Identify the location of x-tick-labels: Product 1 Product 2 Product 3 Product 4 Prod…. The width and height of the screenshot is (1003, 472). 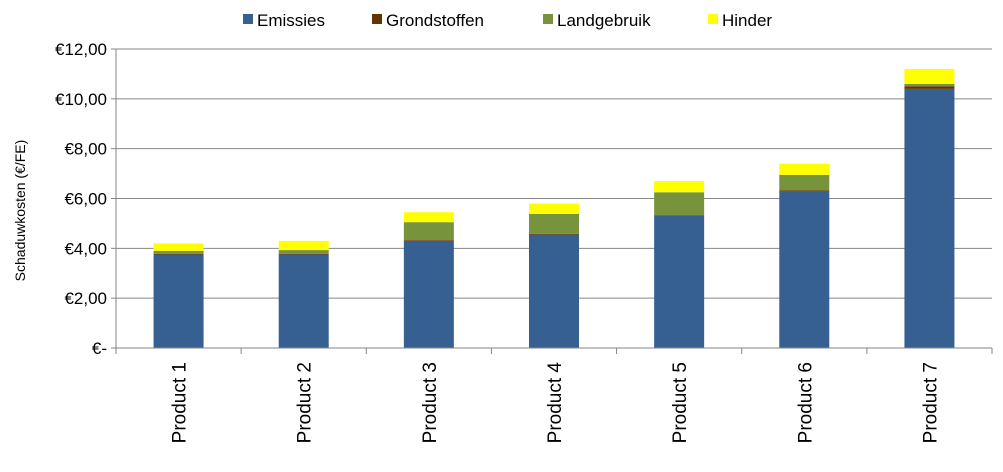
(556, 403).